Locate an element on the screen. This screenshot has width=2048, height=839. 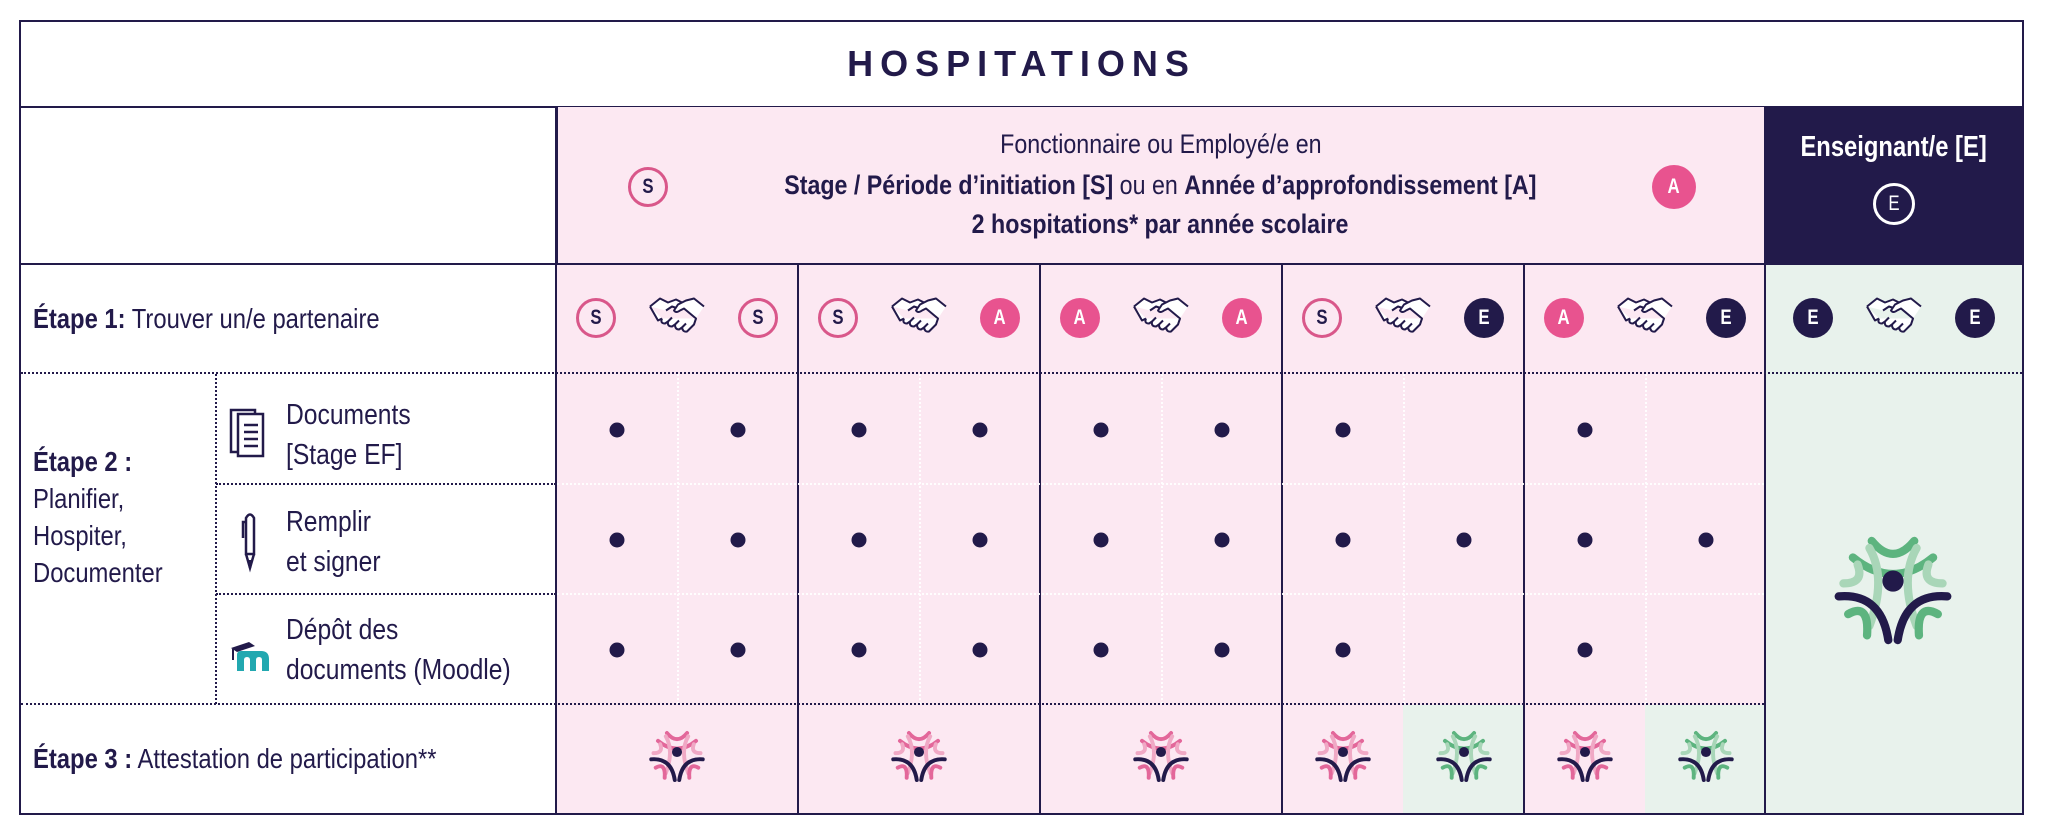
substep-sign: Remplir et signer is located at coordinates (333, 542).